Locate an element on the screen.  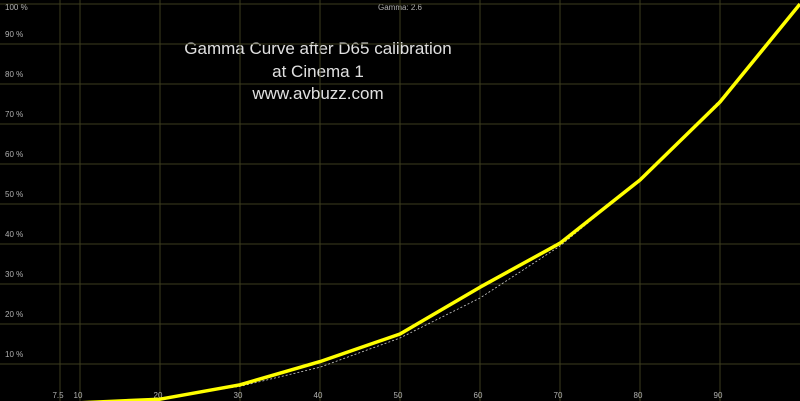
y-tick-label: 100 % is located at coordinates (16, 7).